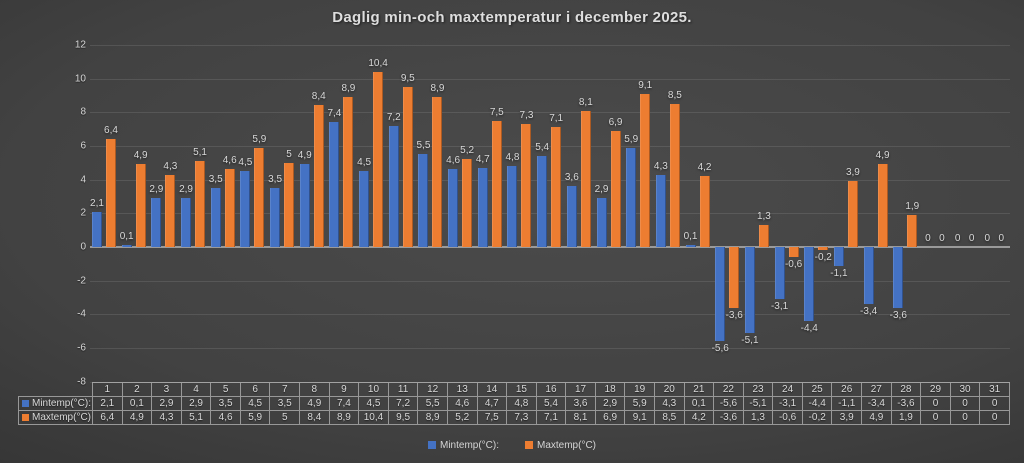 The width and height of the screenshot is (1024, 463). Describe the element at coordinates (852, 173) in the screenshot. I see `value-label-maxtemp-day-26: 3,9` at that location.